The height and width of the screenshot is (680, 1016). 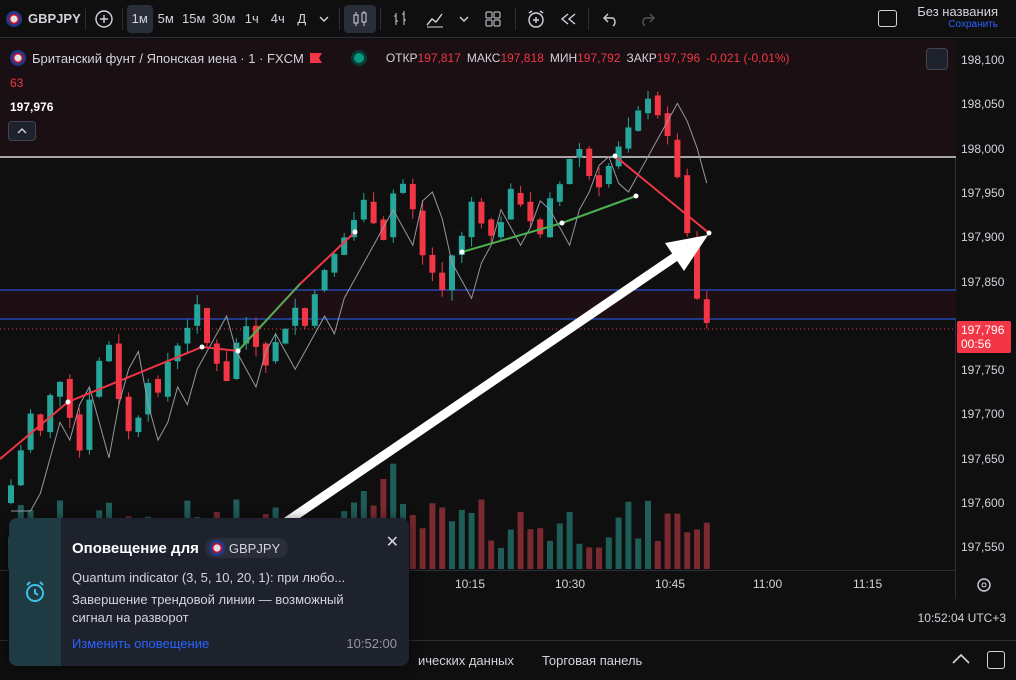 What do you see at coordinates (478, 584) in the screenshot?
I see `time-scale: 10:15 10:30 10:45 11:00 11:15` at bounding box center [478, 584].